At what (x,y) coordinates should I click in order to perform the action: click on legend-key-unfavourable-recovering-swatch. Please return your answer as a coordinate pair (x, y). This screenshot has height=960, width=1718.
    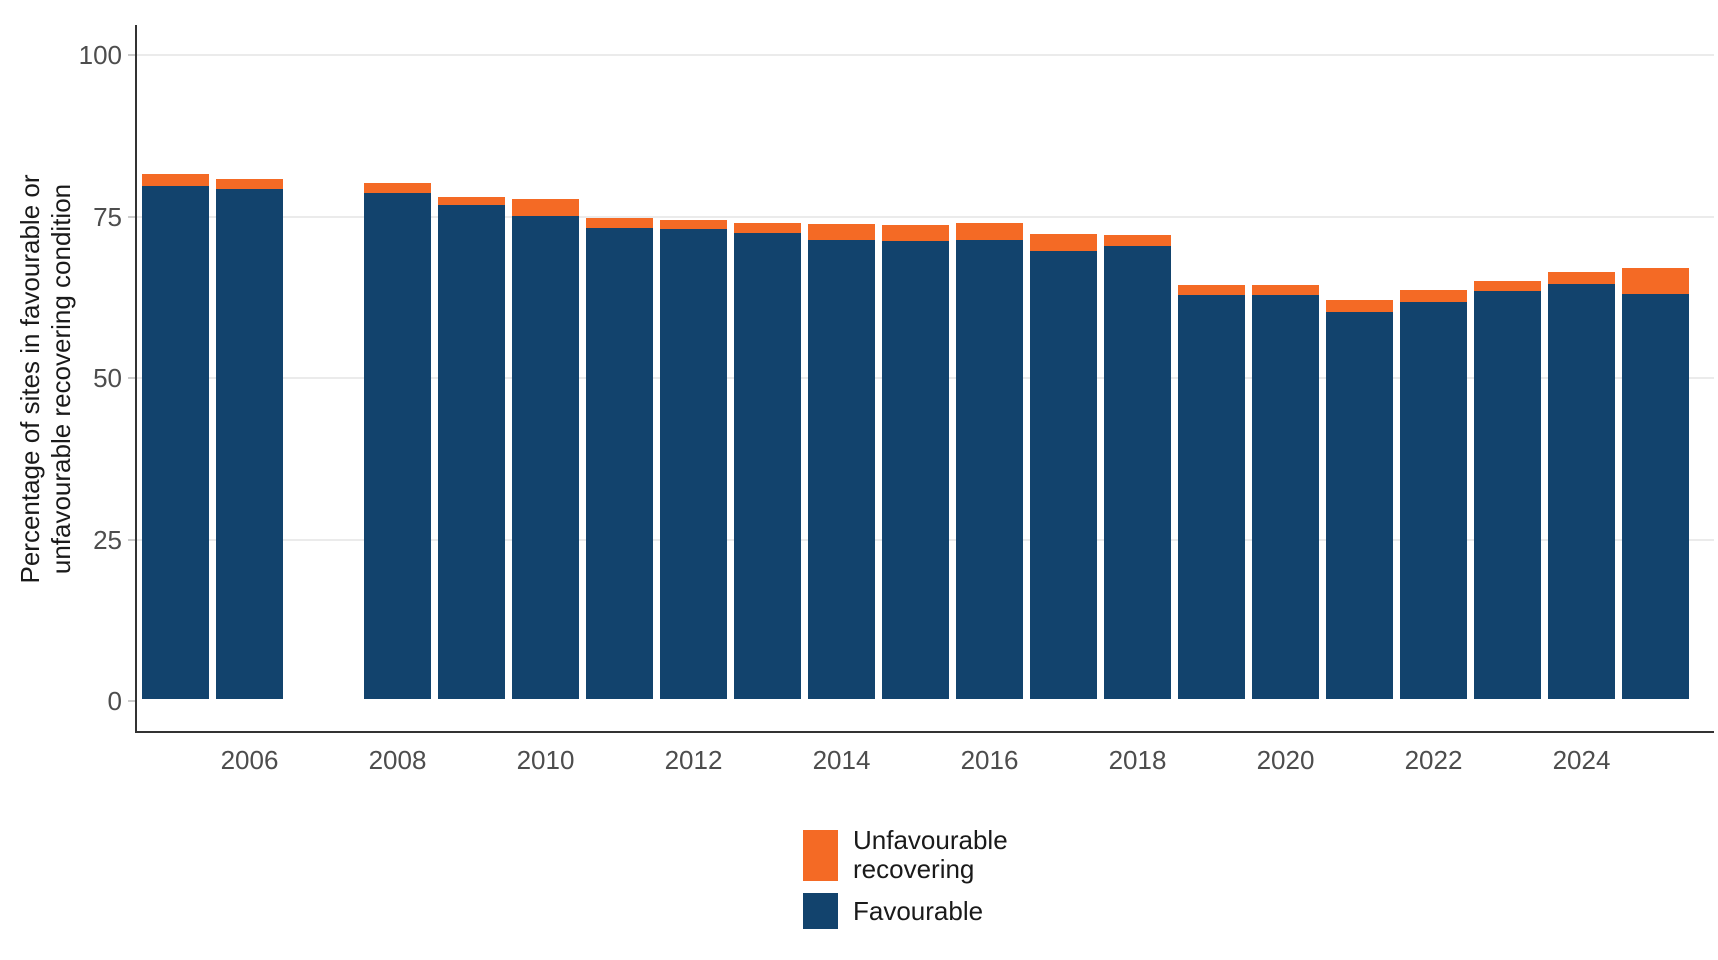
    Looking at the image, I should click on (820, 855).